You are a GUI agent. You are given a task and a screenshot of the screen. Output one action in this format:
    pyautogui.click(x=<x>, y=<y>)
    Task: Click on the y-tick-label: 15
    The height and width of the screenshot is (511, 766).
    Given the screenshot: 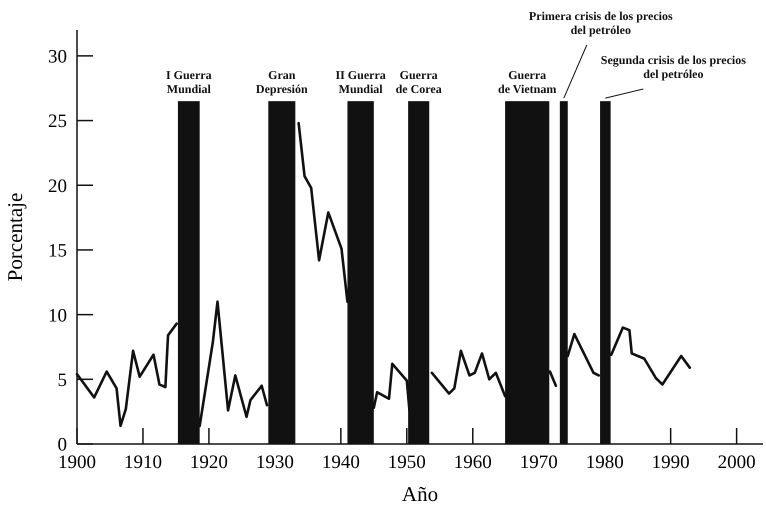 What is the action you would take?
    pyautogui.click(x=57, y=251)
    